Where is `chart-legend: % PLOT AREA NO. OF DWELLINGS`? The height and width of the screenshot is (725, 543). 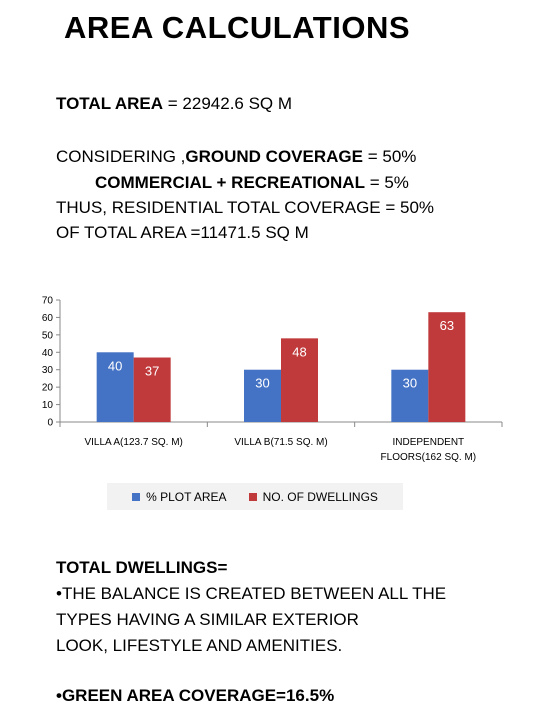
chart-legend: % PLOT AREA NO. OF DWELLINGS is located at coordinates (255, 496).